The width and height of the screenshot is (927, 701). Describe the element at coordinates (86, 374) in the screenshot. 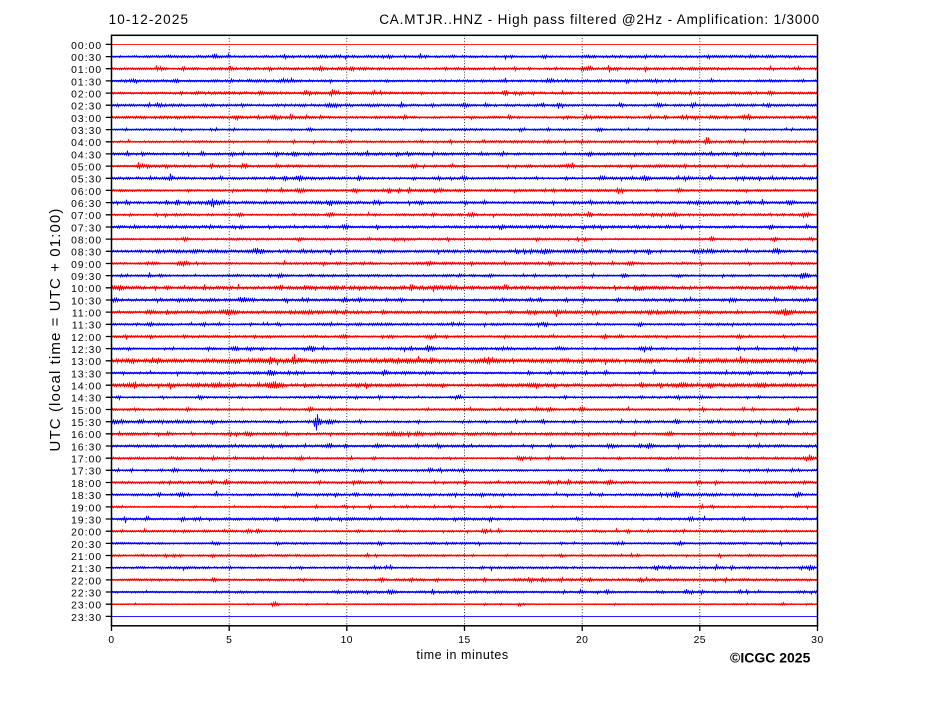

I see `svg-text: 13:30` at that location.